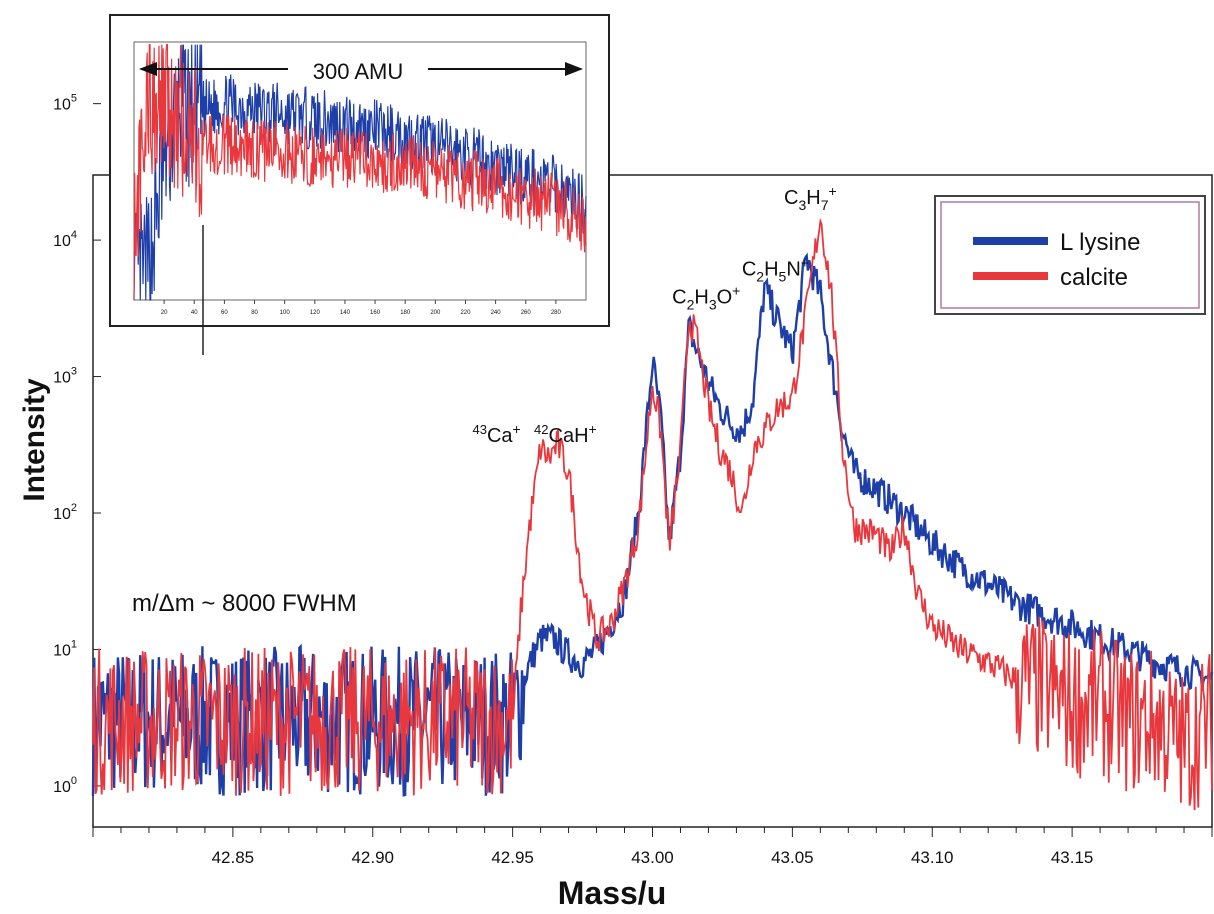  I want to click on inset-tick-label: 240, so click(496, 313).